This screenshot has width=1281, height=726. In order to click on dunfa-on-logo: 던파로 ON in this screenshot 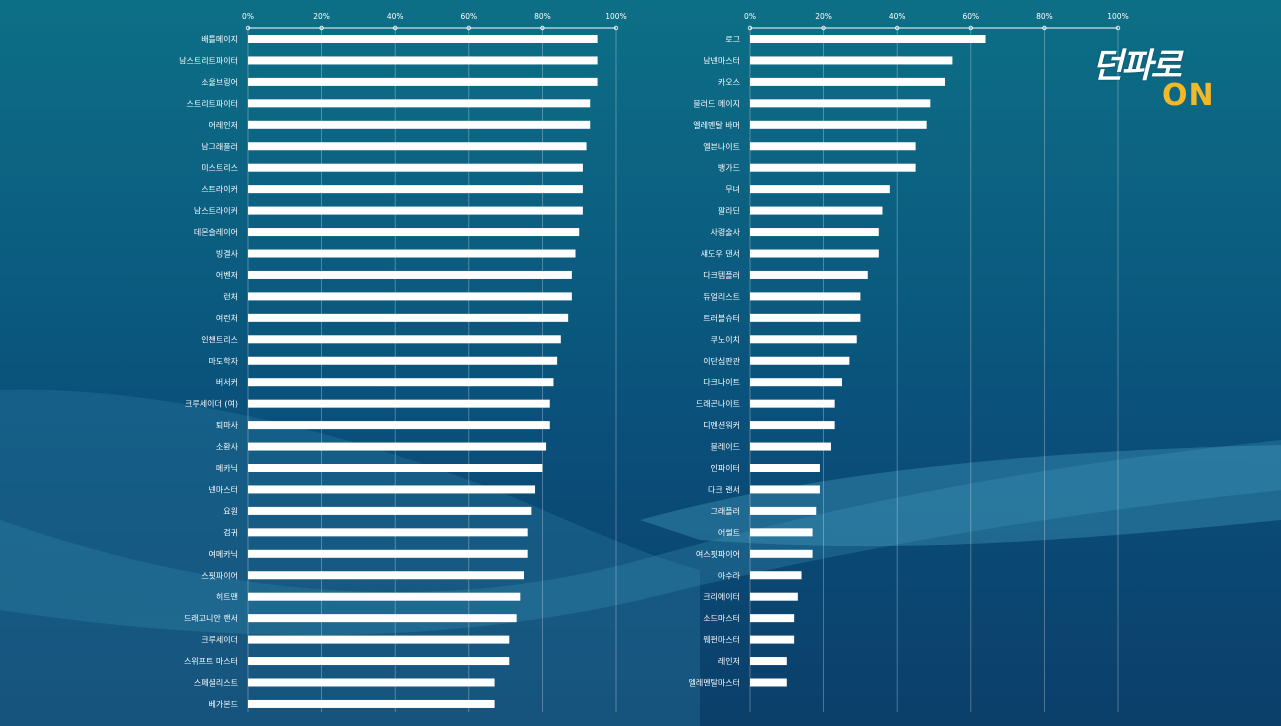, I will do `click(1162, 78)`.